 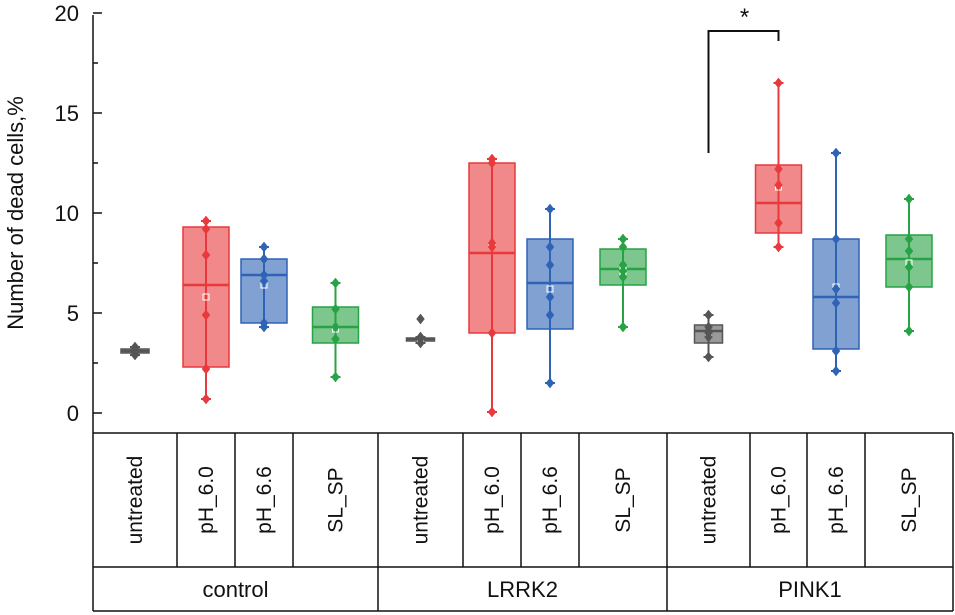 I want to click on mean-marker, so click(x=206, y=297).